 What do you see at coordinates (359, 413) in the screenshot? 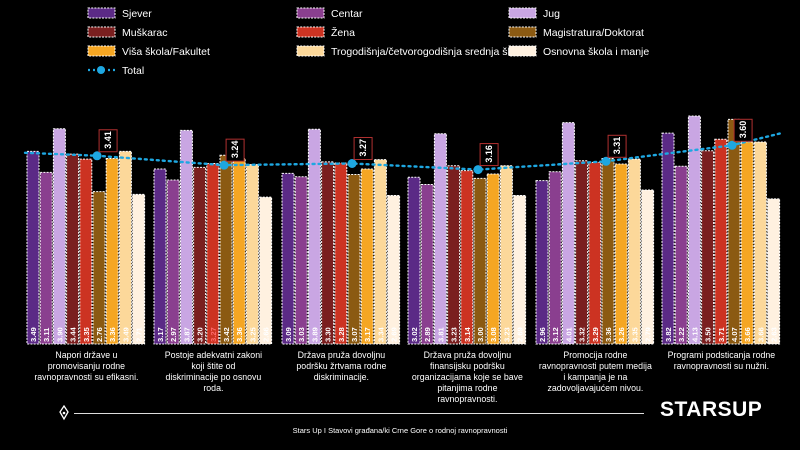
I see `footer-divider` at bounding box center [359, 413].